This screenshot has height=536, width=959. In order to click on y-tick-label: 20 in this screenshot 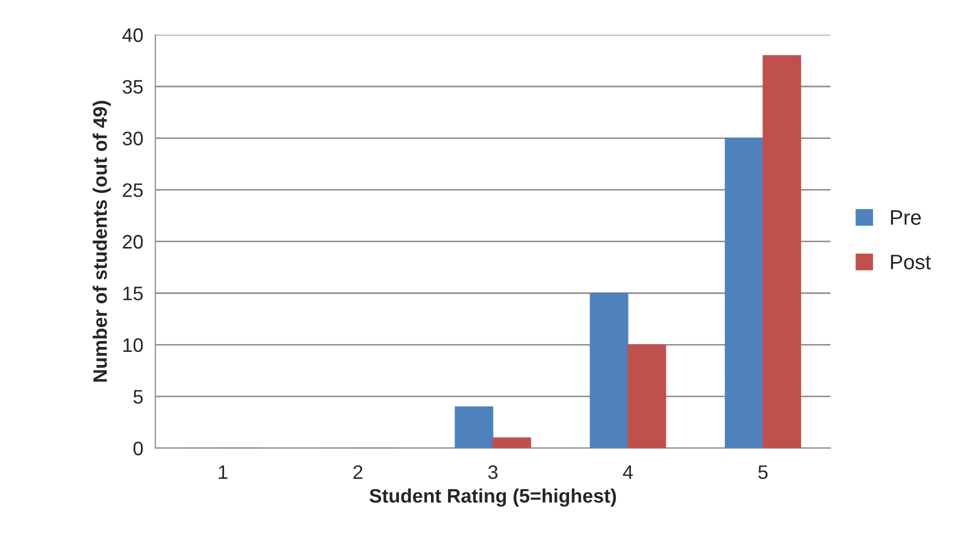, I will do `click(132, 241)`.